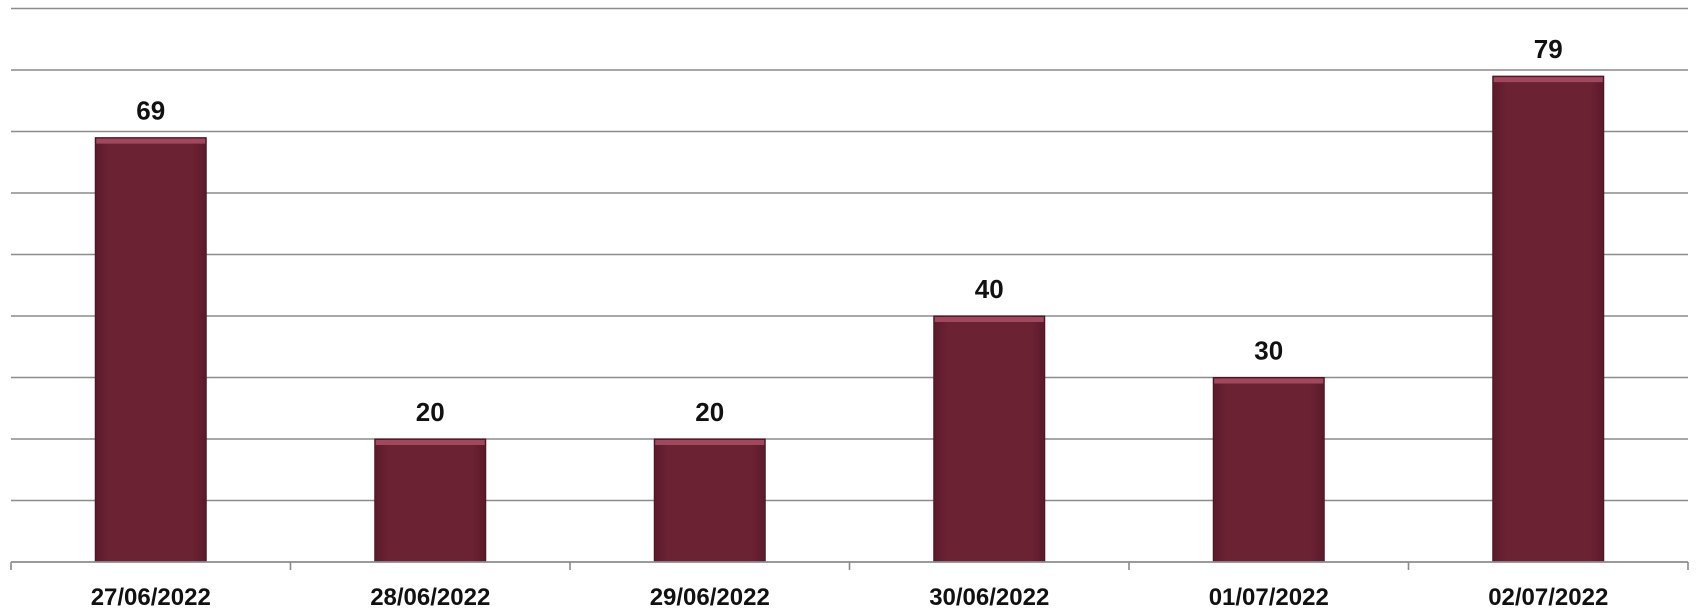 This screenshot has height=614, width=1700. Describe the element at coordinates (710, 597) in the screenshot. I see `x-tick-label-29/06/2022: 29/06/2022` at that location.